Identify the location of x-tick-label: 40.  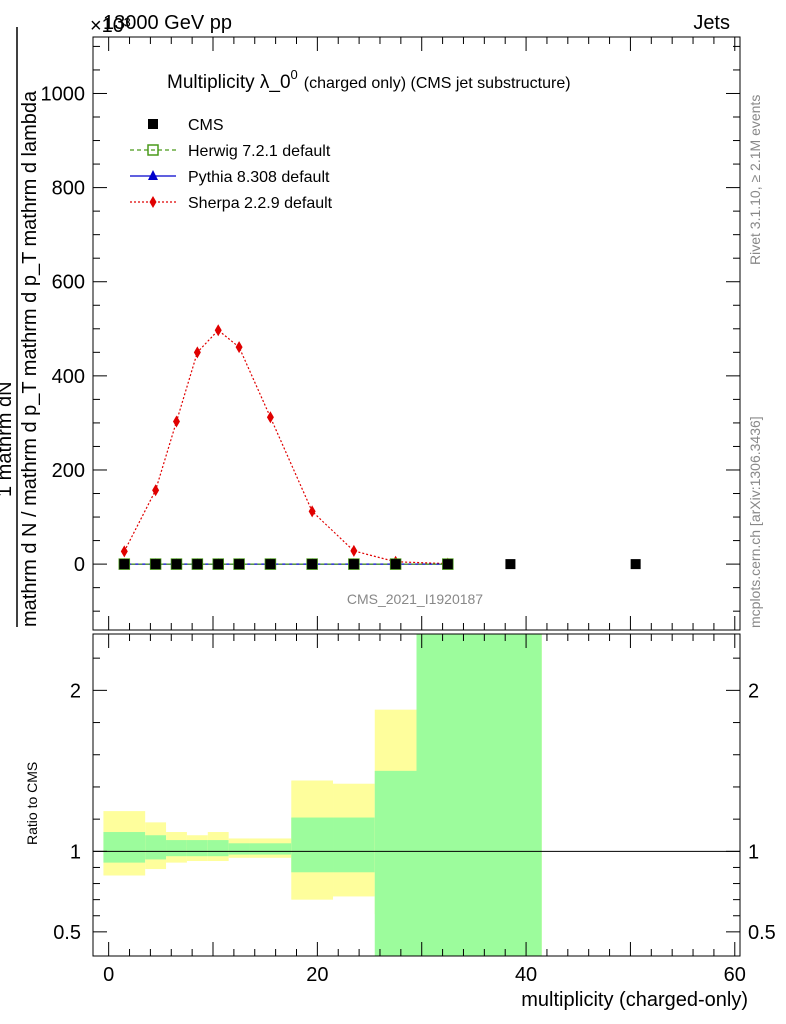
(526, 975).